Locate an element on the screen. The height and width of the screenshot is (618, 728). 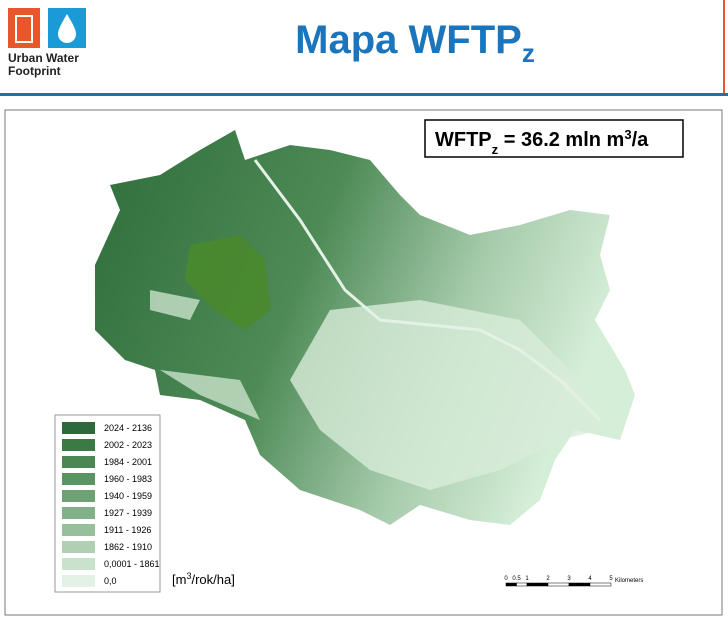
summary-part: /a is located at coordinates (641, 140).